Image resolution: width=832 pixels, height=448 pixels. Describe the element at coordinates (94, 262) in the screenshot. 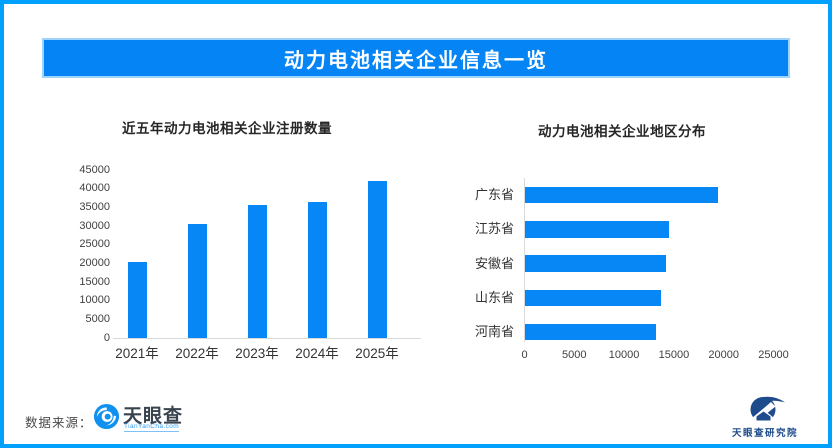

I see `y-axis-tick-label: 20000` at that location.